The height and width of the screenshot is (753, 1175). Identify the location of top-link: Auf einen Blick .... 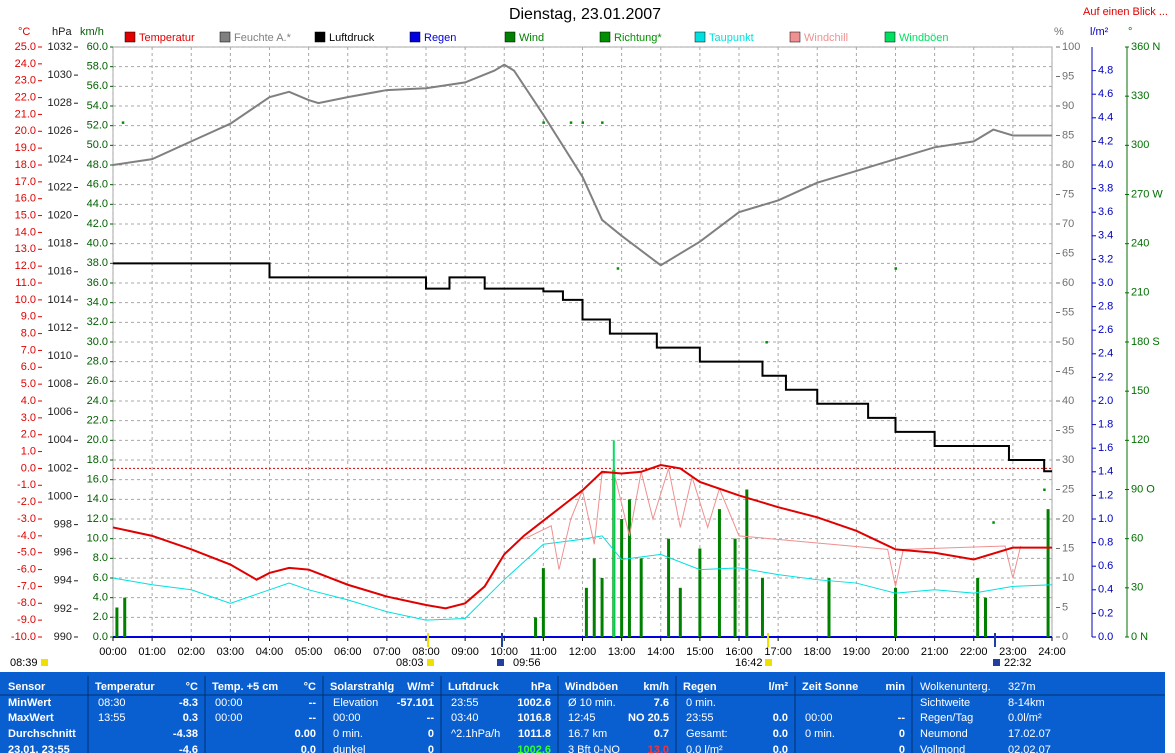
(1125, 12).